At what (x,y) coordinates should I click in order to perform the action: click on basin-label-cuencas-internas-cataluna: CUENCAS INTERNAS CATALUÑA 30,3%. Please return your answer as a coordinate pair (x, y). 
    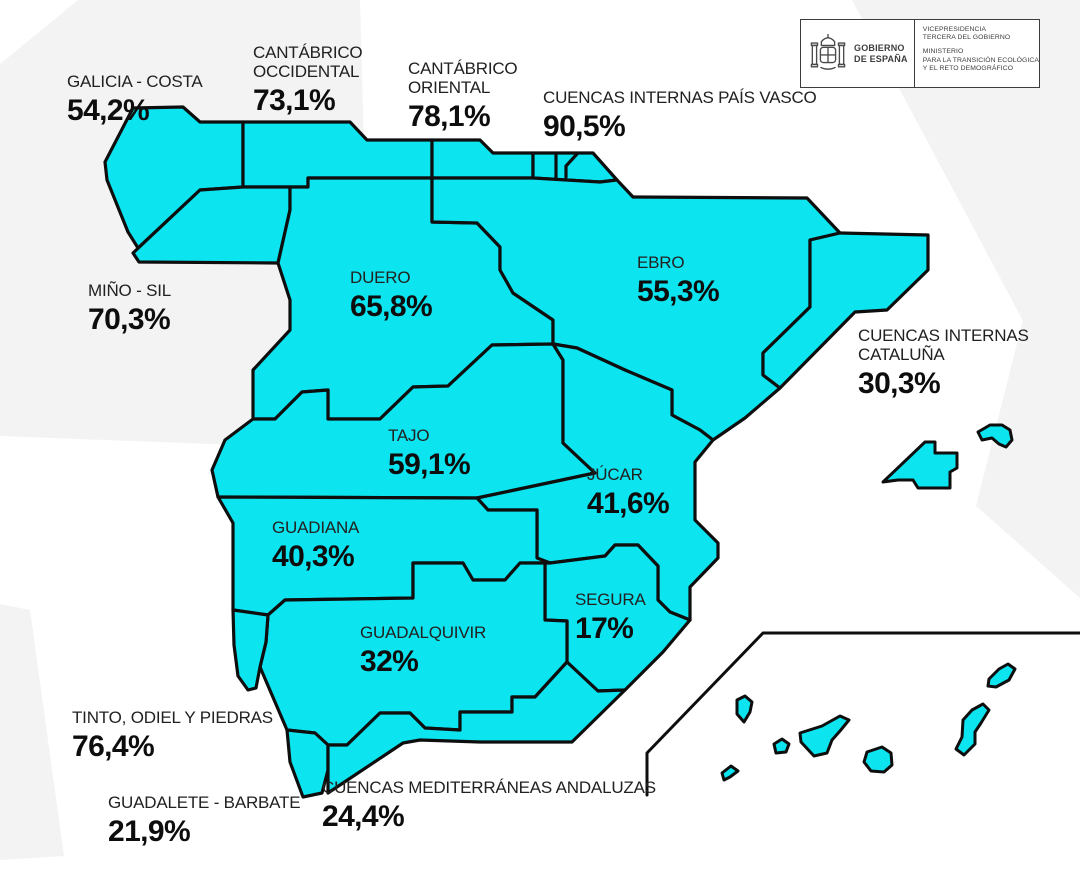
    Looking at the image, I should click on (943, 362).